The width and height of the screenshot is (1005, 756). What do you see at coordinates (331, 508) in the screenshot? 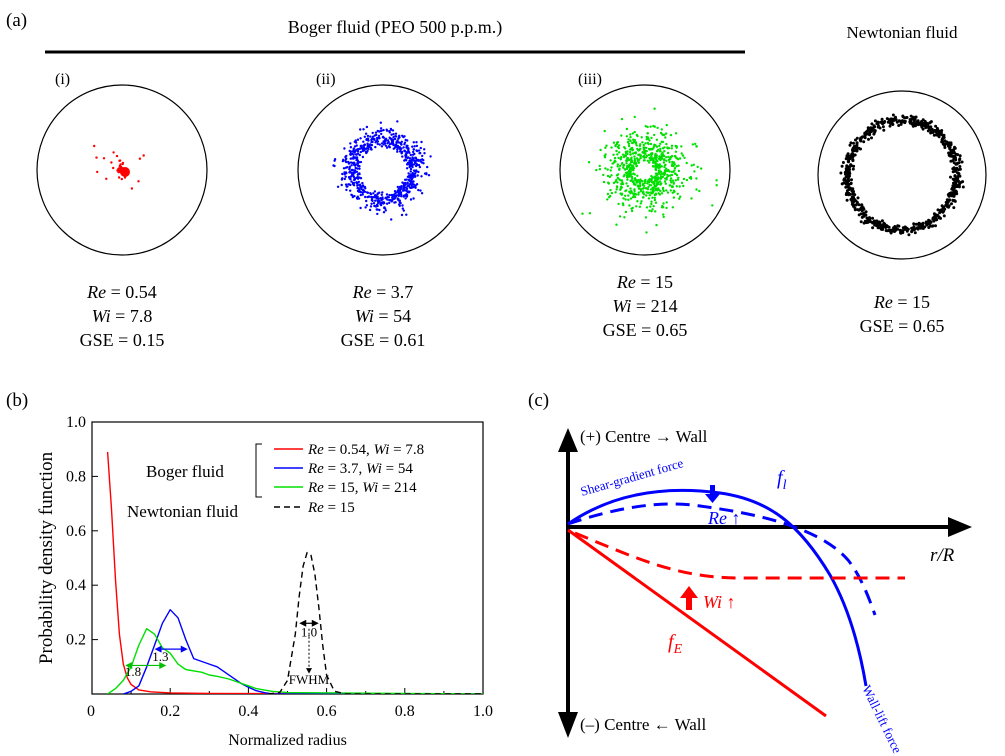
I see `legend-entry: Re = 15` at bounding box center [331, 508].